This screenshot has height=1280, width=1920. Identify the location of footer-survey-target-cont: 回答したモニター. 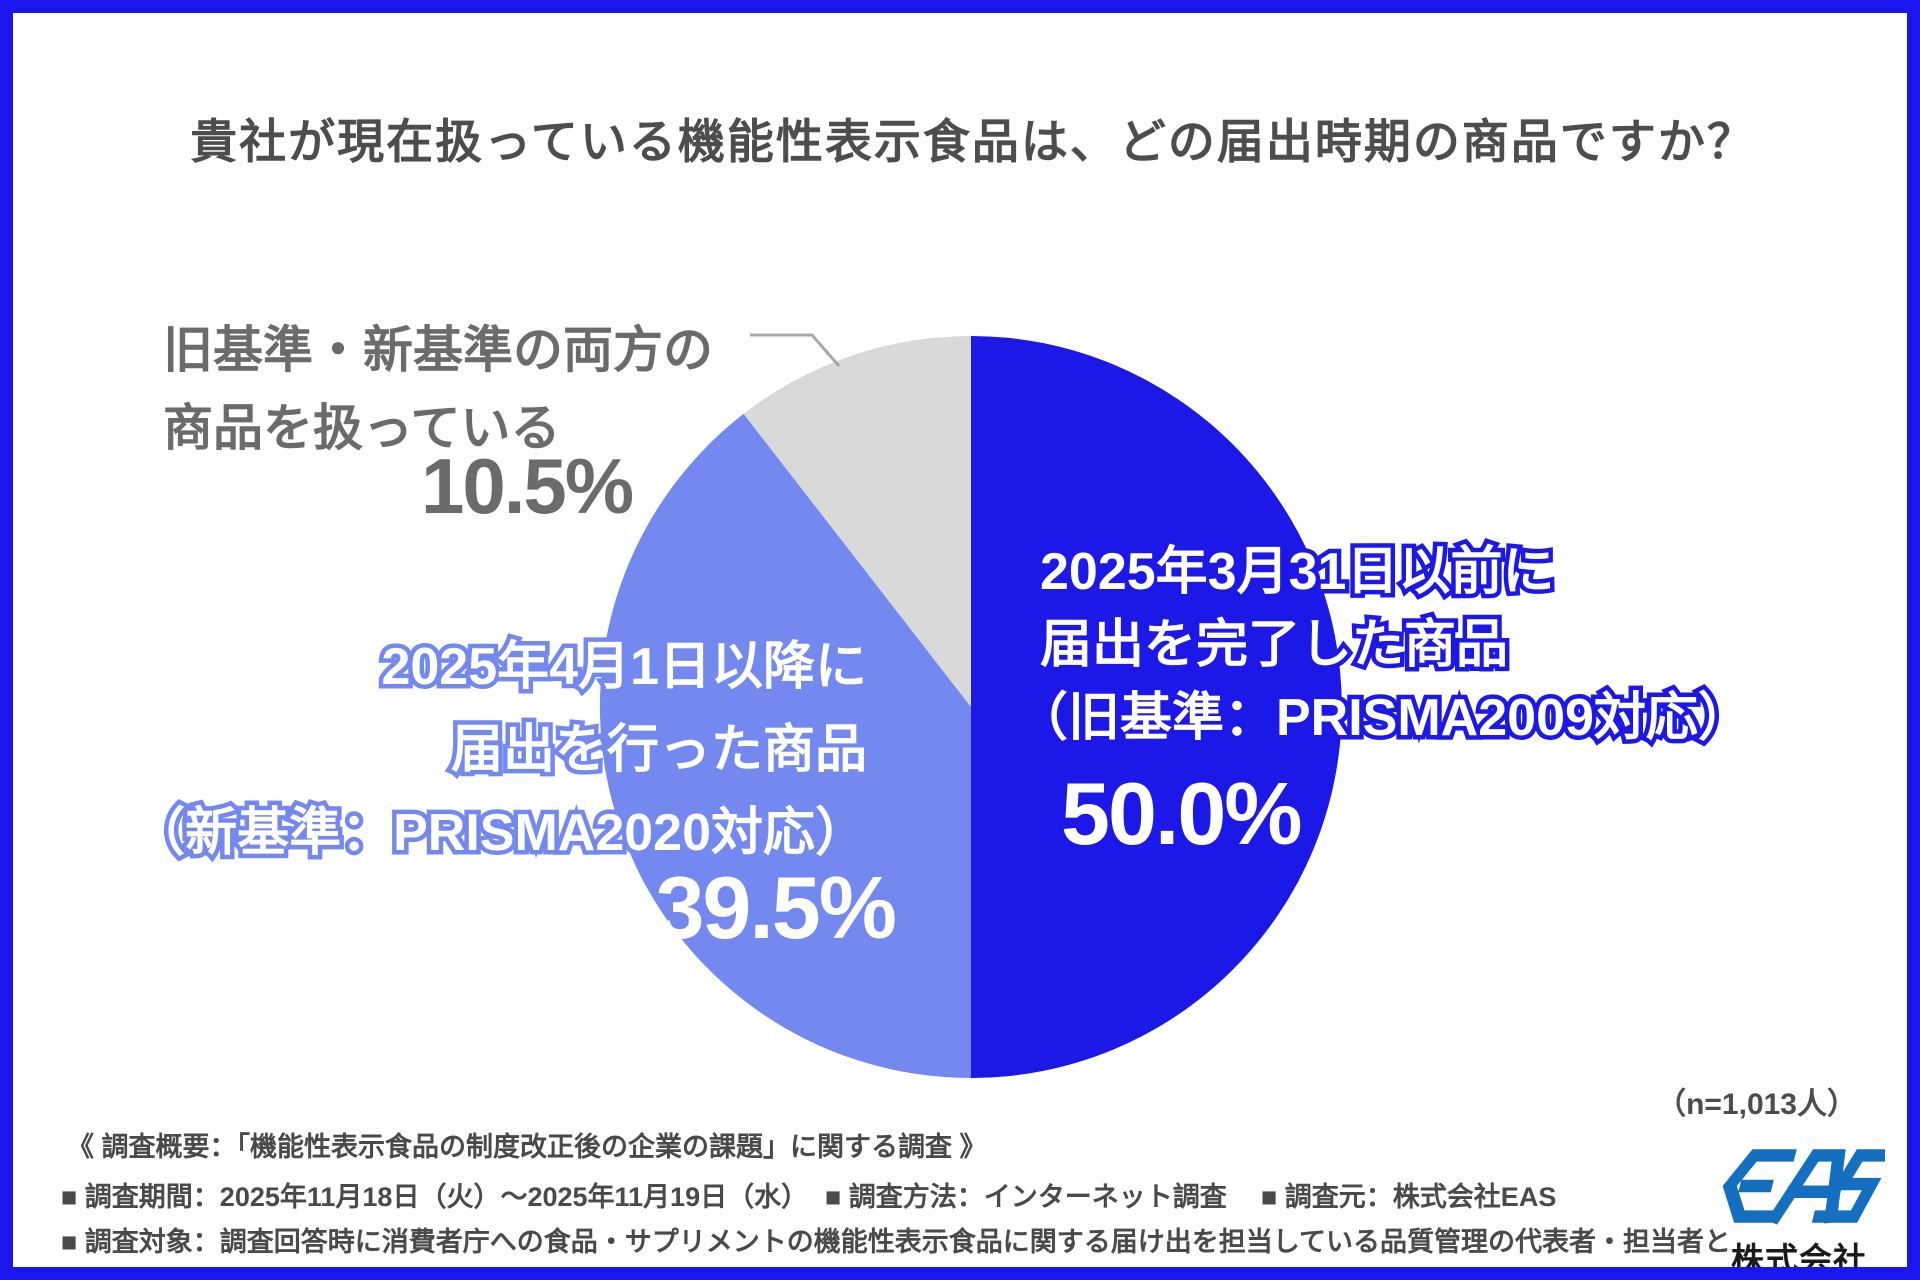
(313, 1264).